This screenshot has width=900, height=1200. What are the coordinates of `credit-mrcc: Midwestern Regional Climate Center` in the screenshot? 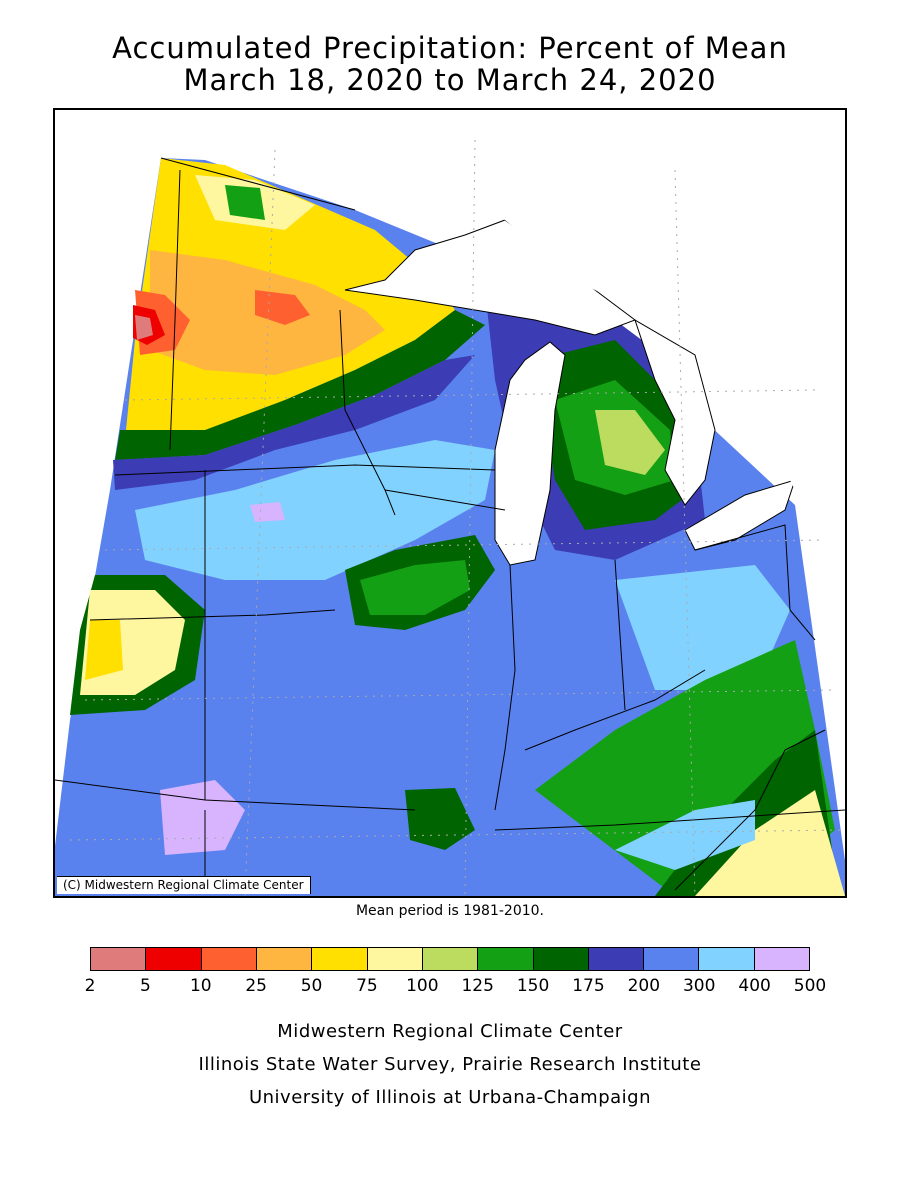 It's located at (450, 1031).